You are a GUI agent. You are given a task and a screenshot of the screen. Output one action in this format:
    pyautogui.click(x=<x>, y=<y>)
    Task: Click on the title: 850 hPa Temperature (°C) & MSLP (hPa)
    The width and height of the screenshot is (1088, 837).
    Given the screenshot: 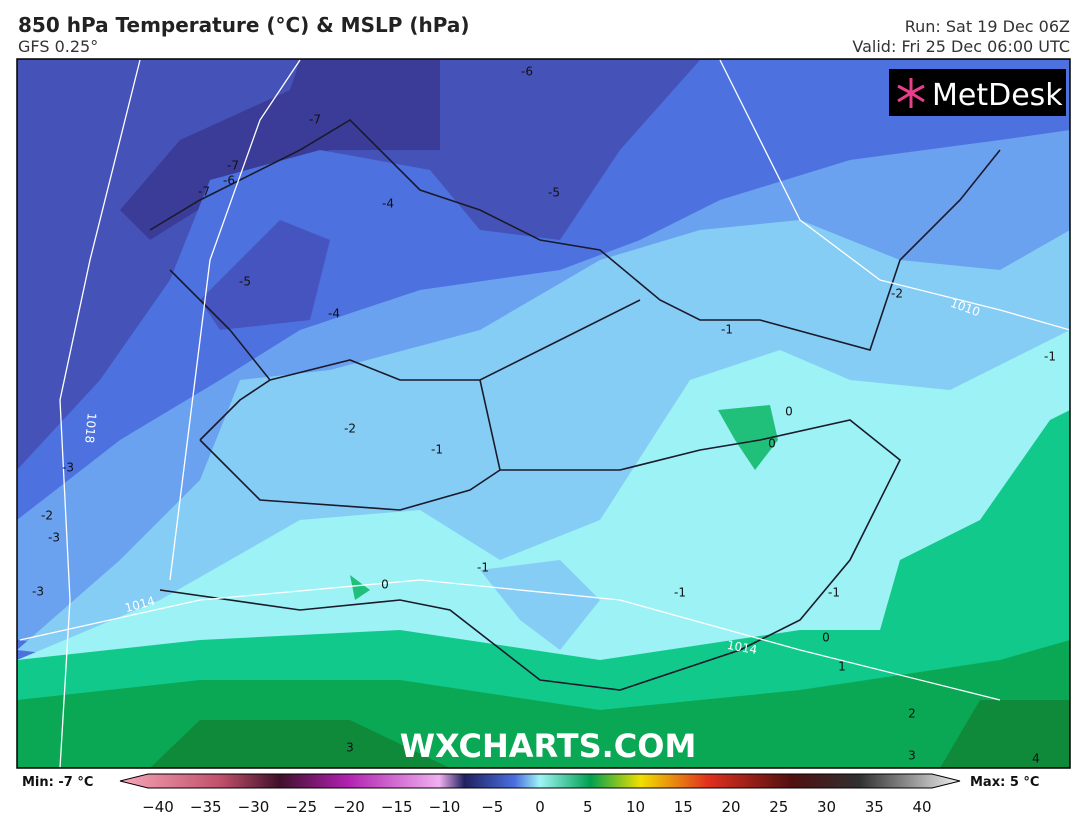 What is the action you would take?
    pyautogui.click(x=243, y=25)
    